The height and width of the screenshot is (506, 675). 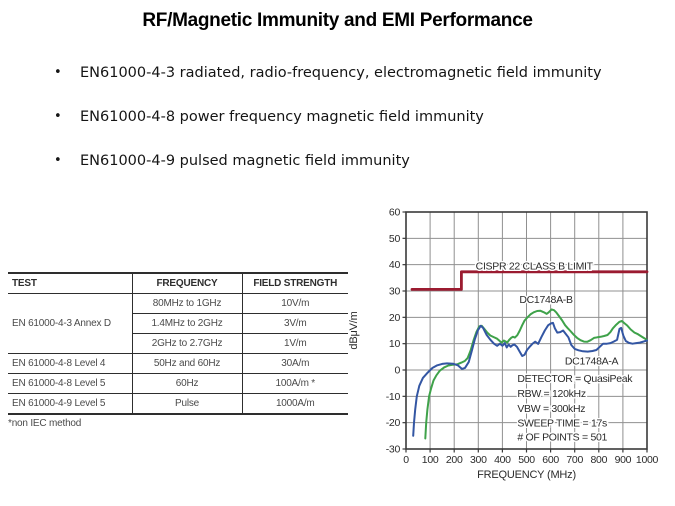 What do you see at coordinates (502, 460) in the screenshot?
I see `tick-label-x: 400` at bounding box center [502, 460].